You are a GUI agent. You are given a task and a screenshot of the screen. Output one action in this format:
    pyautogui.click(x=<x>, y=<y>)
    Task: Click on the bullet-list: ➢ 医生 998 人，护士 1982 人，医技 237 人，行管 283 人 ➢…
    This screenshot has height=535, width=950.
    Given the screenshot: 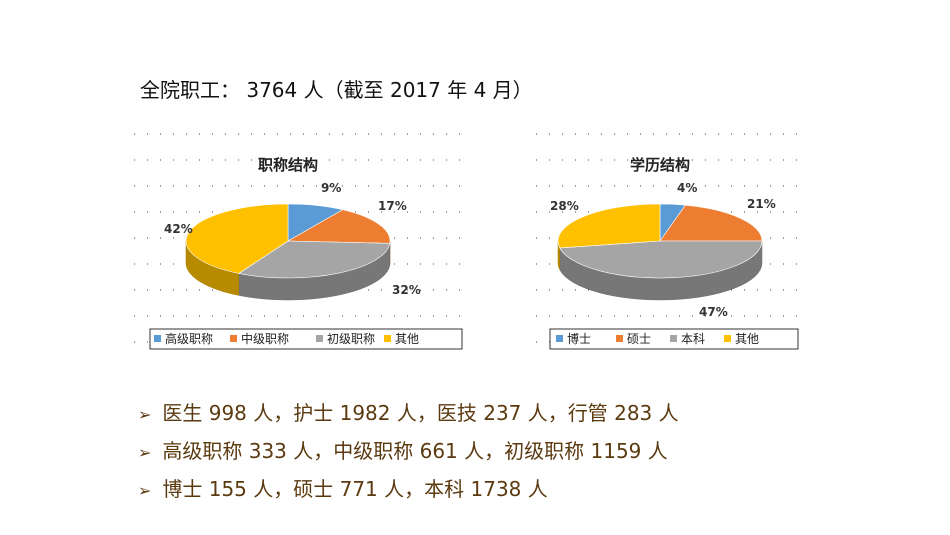 What is the action you would take?
    pyautogui.click(x=408, y=455)
    